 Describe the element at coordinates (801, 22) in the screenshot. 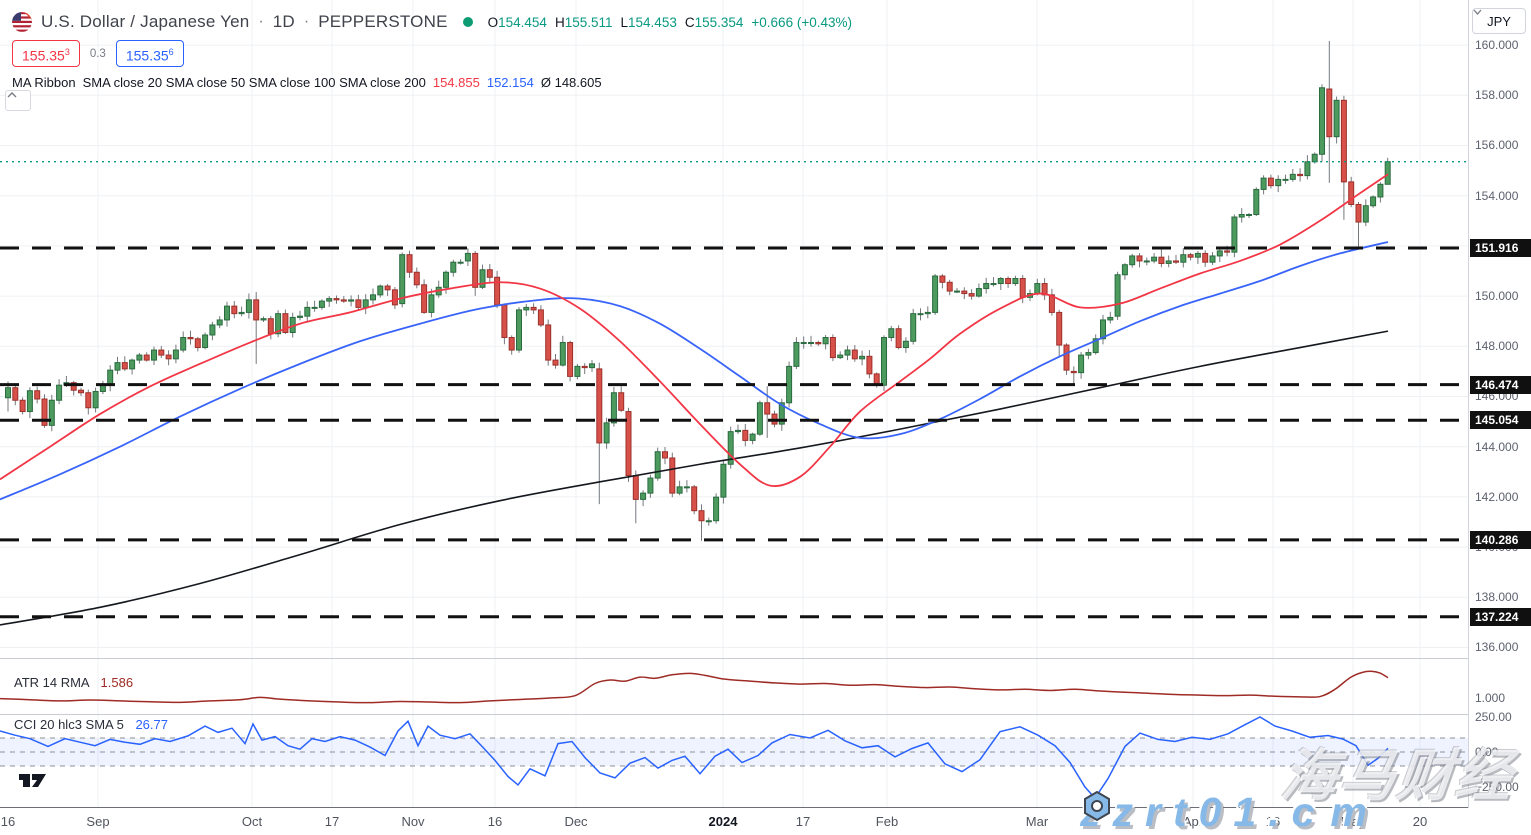

I see `change-value: +0.666 (+0.43%)` at that location.